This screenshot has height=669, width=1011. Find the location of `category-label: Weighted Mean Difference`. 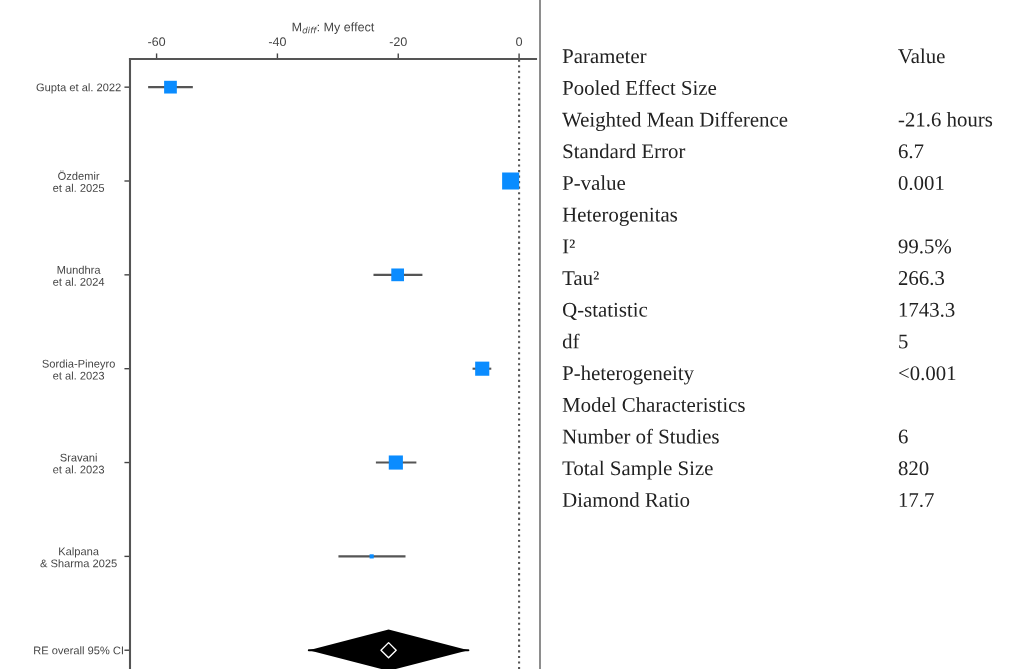

category-label: Weighted Mean Difference is located at coordinates (675, 121).